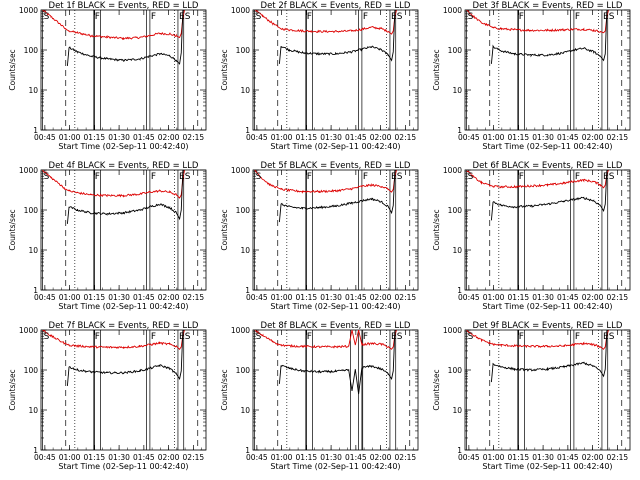 The image size is (640, 480). What do you see at coordinates (548, 6) in the screenshot?
I see `panel-title: Det 3f BLACK = Events, RED = LLD` at bounding box center [548, 6].